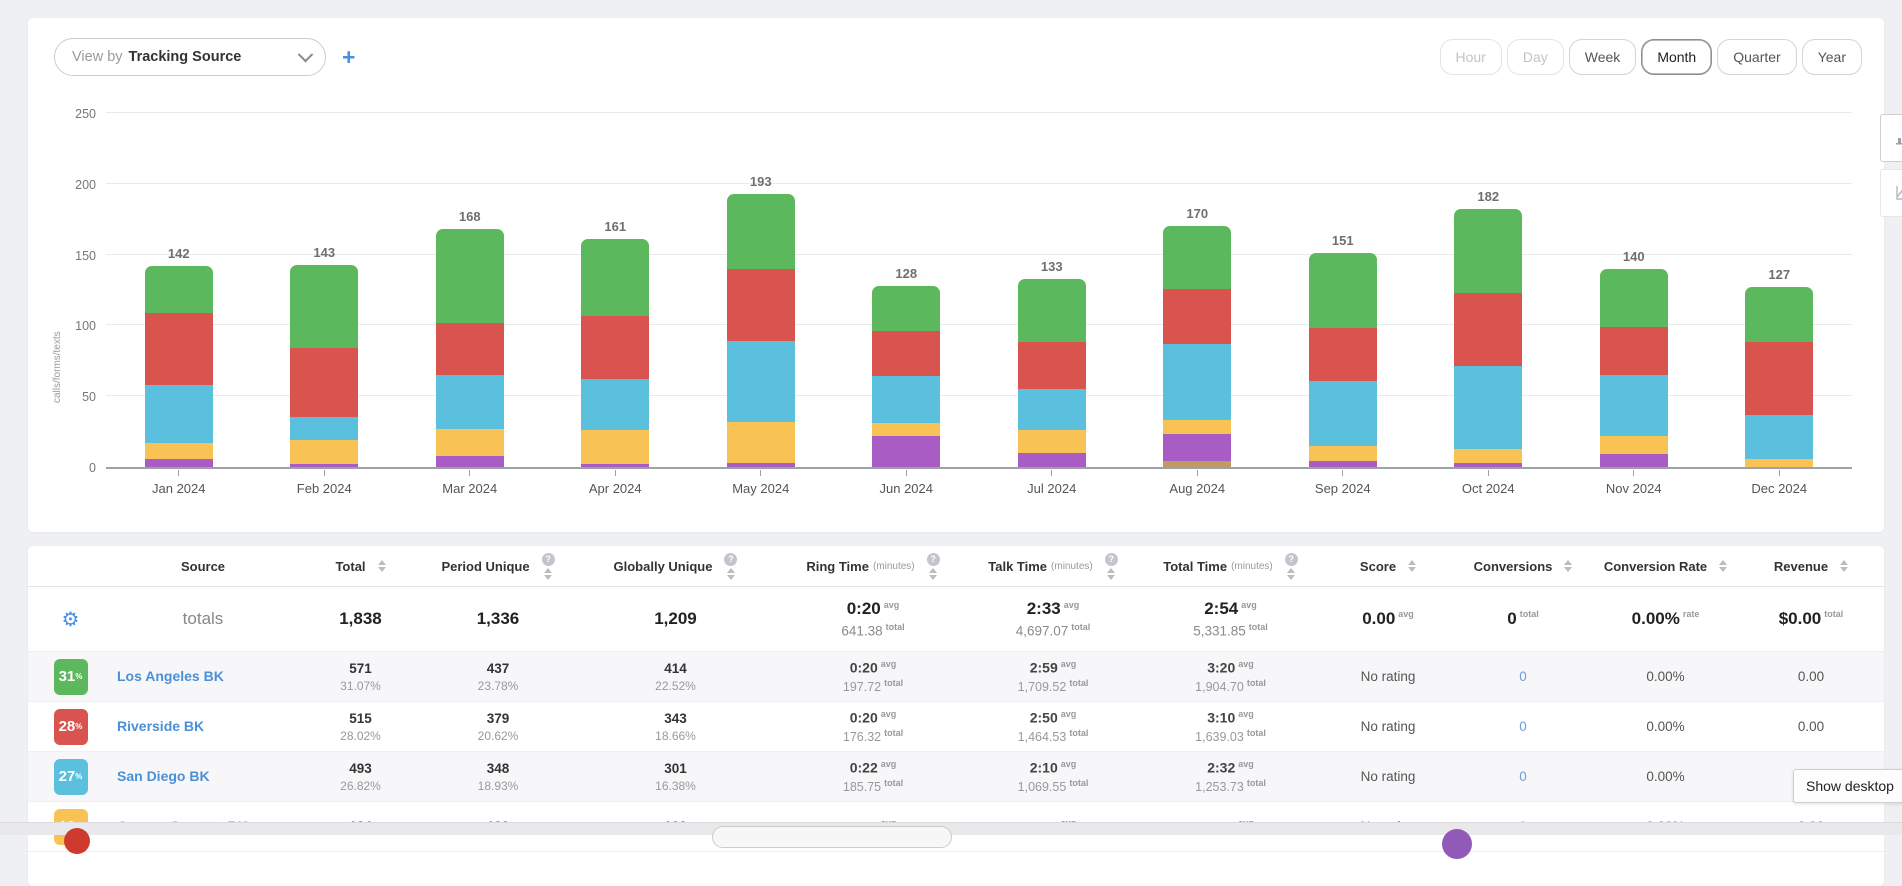  I want to click on source-link: Los Angeles BK, so click(170, 675).